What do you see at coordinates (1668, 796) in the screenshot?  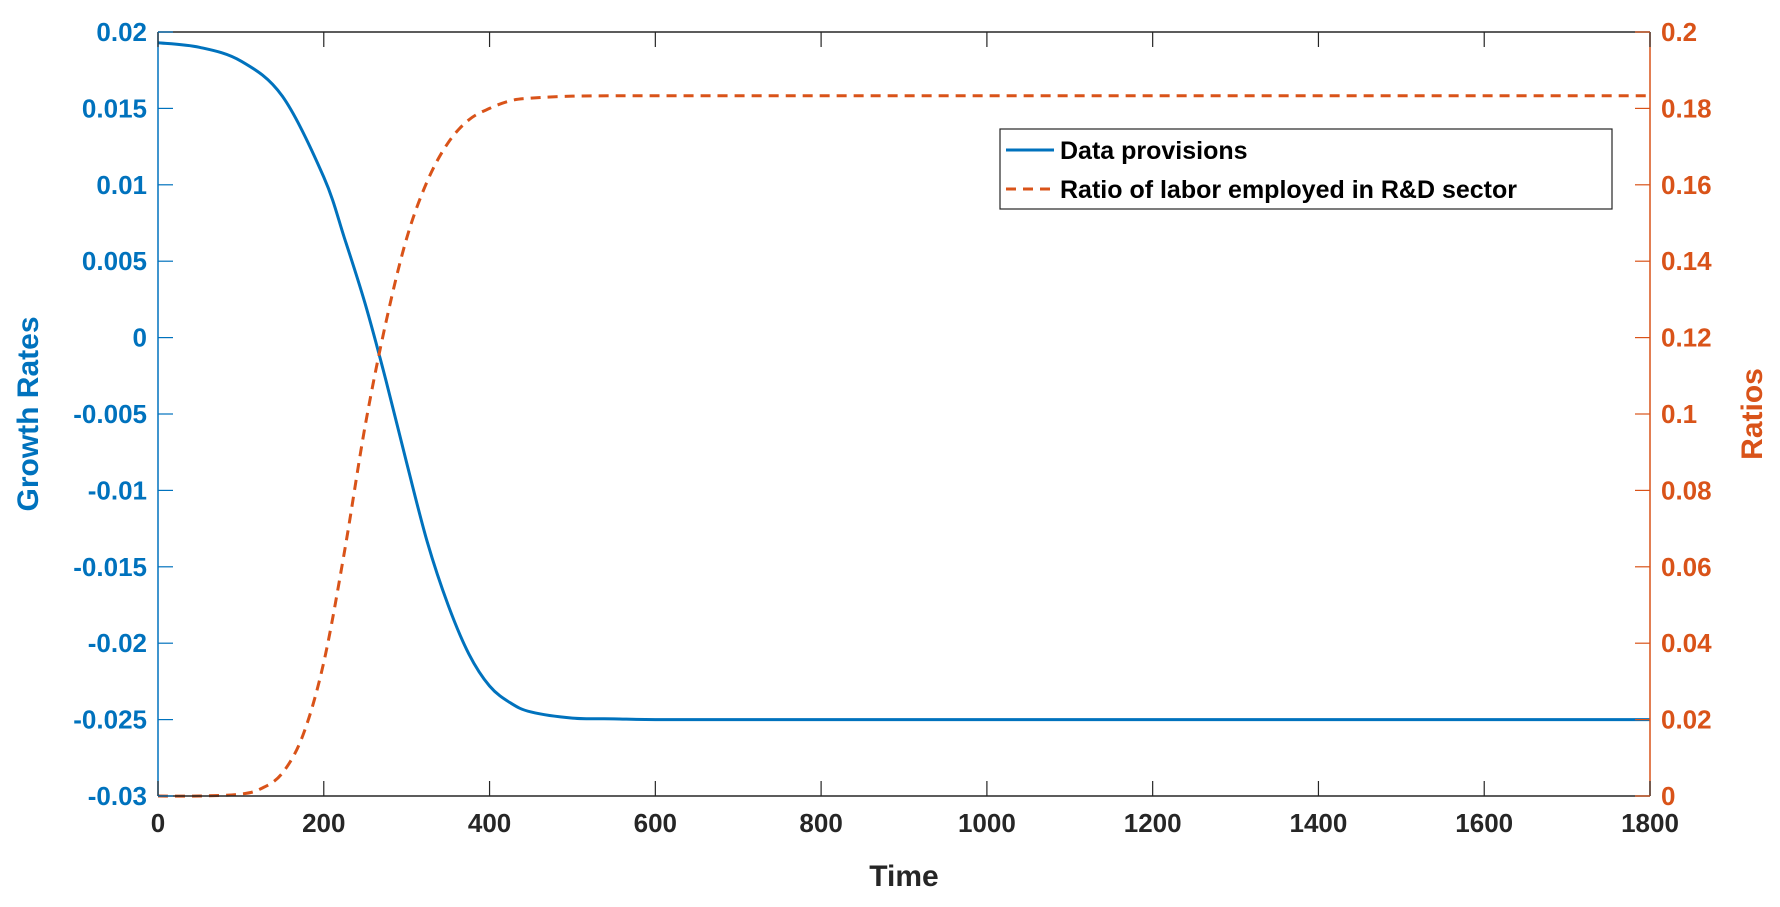 I see `right-tick-label: 0` at bounding box center [1668, 796].